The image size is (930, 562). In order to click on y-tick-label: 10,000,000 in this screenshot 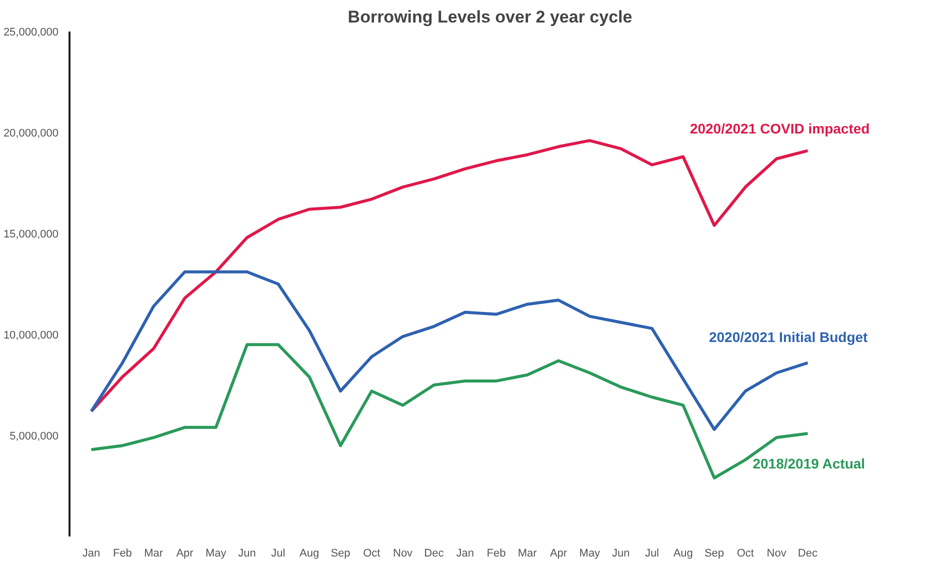, I will do `click(31, 336)`.